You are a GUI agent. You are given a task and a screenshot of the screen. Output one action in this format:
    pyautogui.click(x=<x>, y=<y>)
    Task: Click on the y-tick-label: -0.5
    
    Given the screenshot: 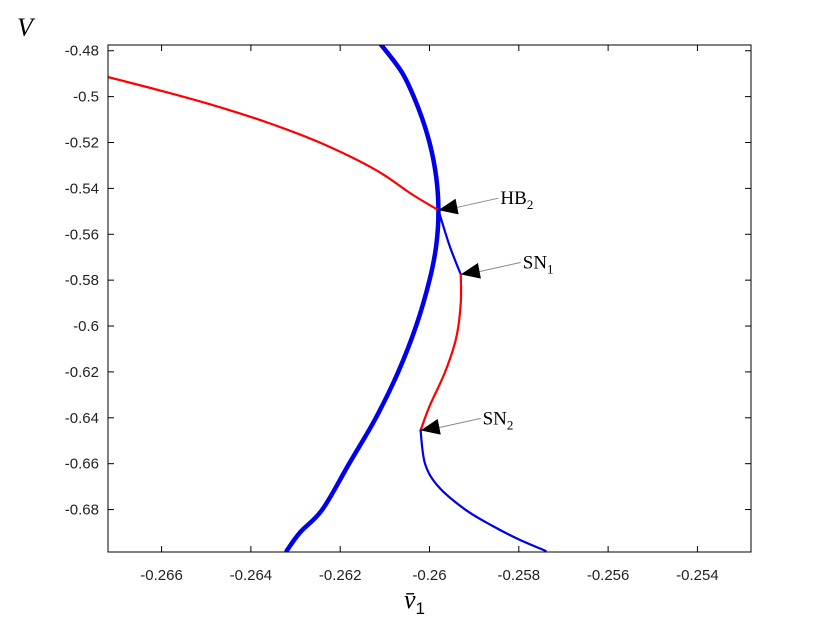 What is the action you would take?
    pyautogui.click(x=86, y=97)
    